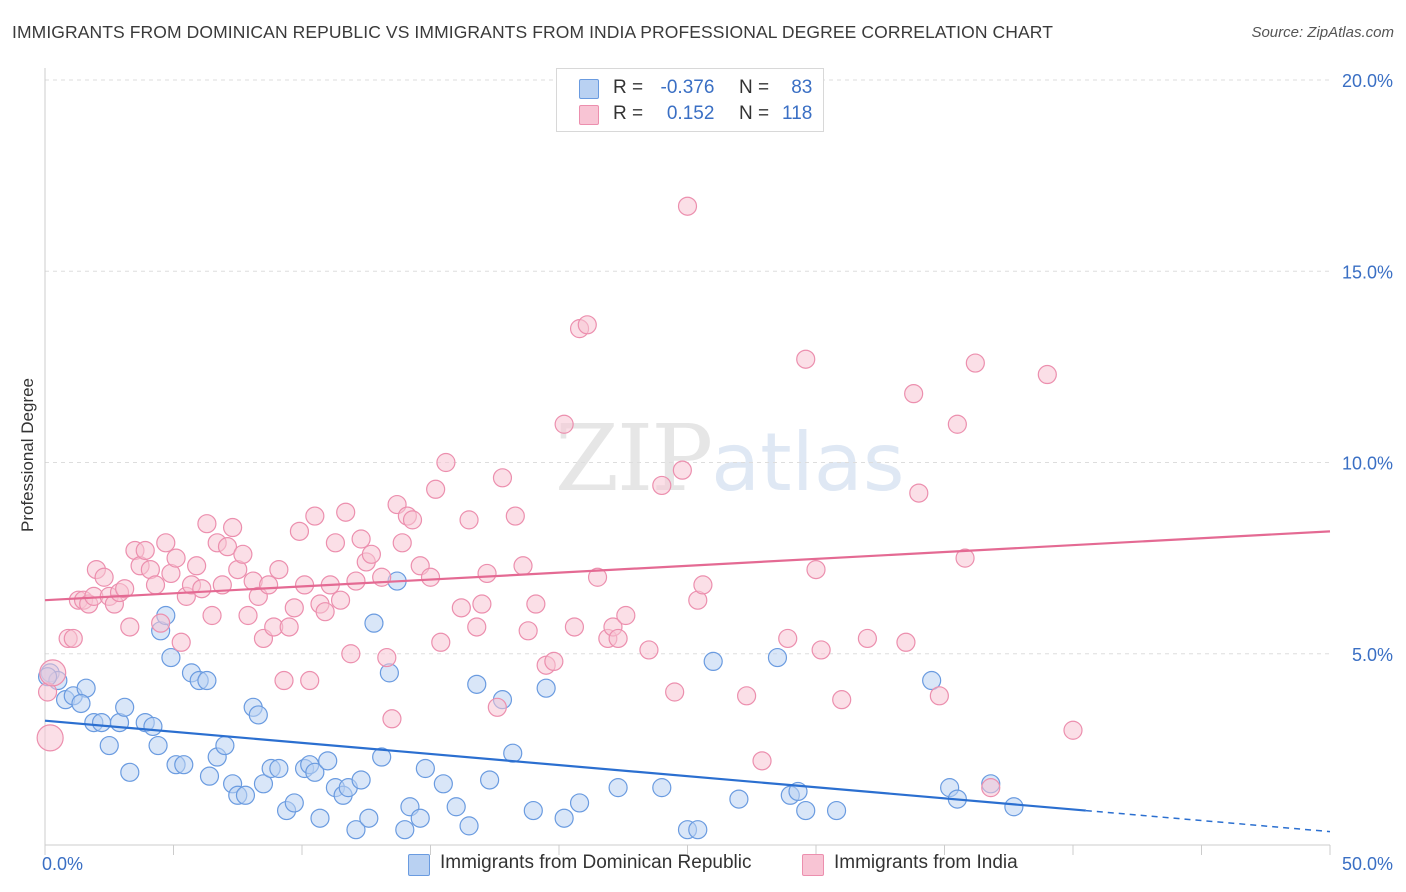 This screenshot has height=892, width=1406. What do you see at coordinates (596, 862) in the screenshot?
I see `legend-label-dominican: Immigrants from Dominican Republic` at bounding box center [596, 862].